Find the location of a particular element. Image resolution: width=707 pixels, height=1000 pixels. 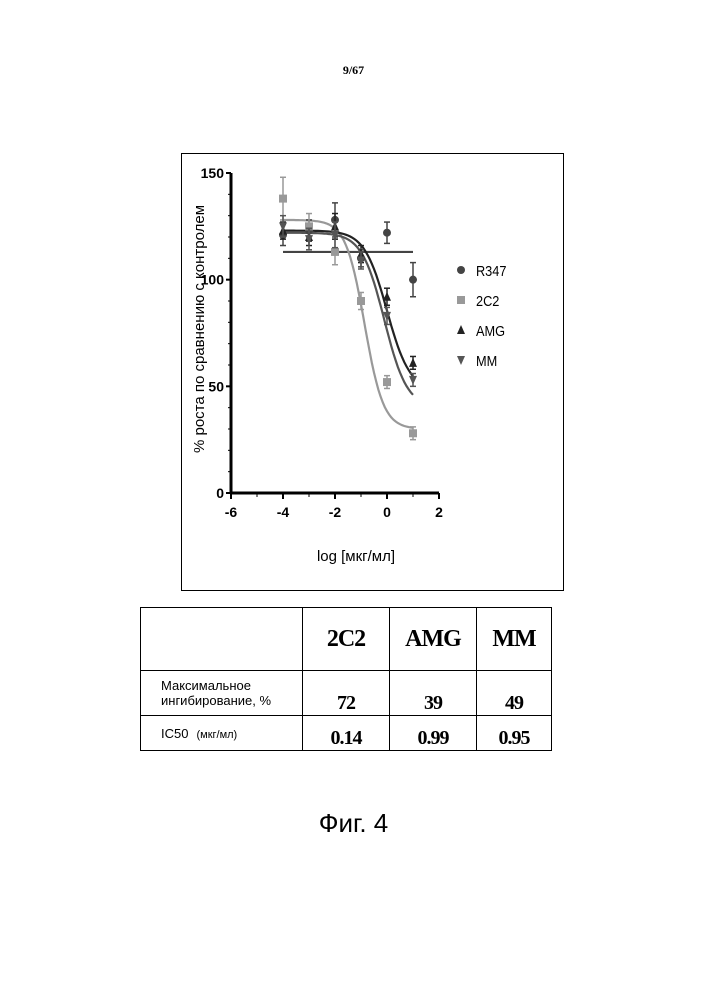

legend-marker-2c2 is located at coordinates (461, 300).